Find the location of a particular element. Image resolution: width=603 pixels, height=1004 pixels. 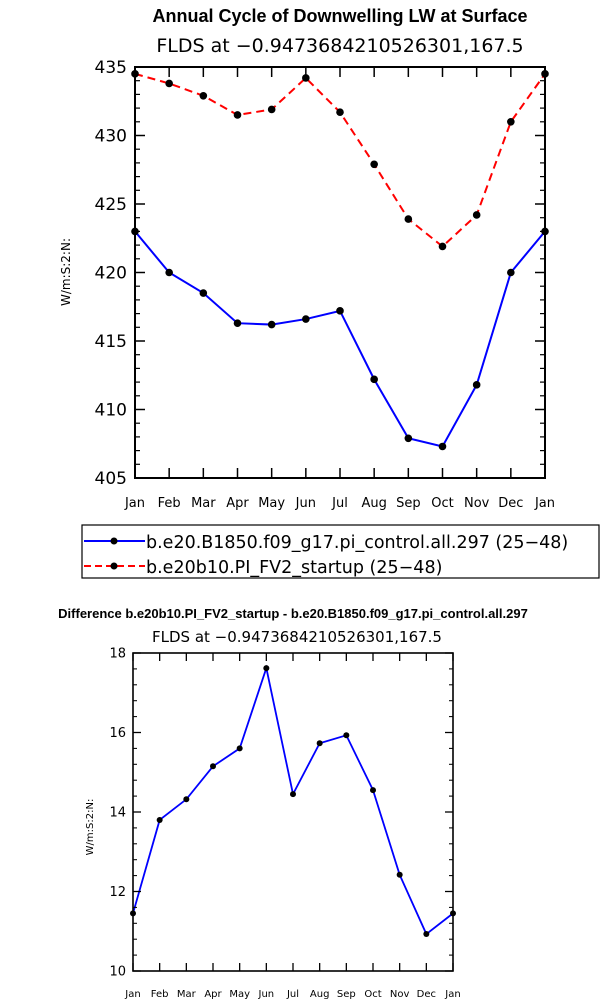

y-tick-label: 425 is located at coordinates (111, 205).